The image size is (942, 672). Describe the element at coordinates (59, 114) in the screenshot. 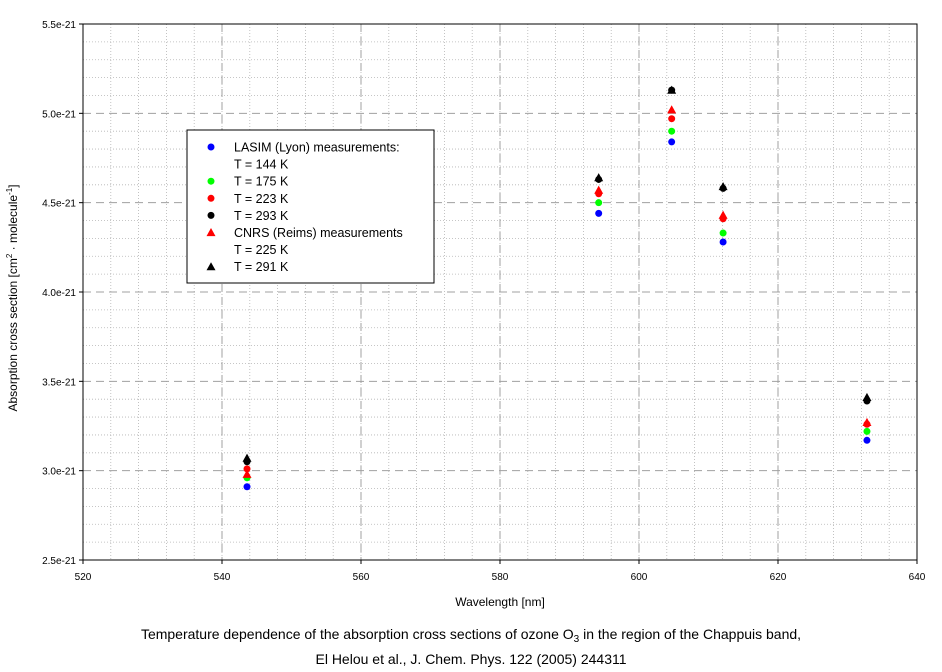

I see `y-tick-label: 5.0e-21` at that location.